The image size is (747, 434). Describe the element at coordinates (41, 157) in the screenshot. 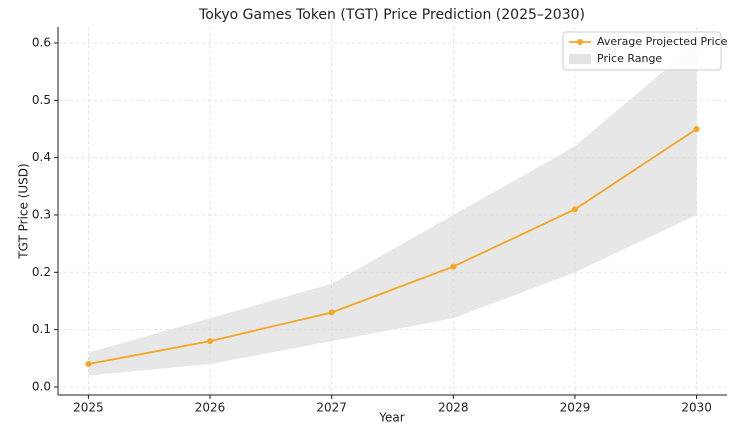

I see `y-tick-label: 0.4` at that location.